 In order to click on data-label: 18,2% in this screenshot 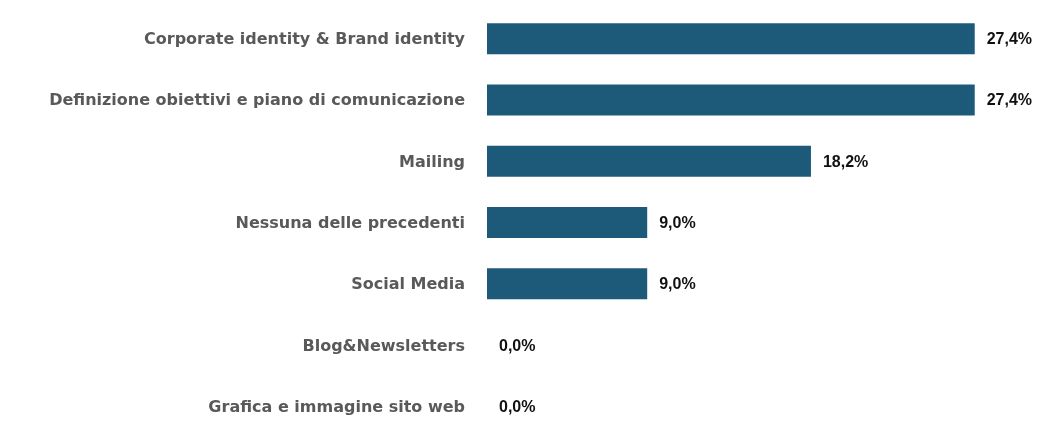, I will do `click(845, 161)`.